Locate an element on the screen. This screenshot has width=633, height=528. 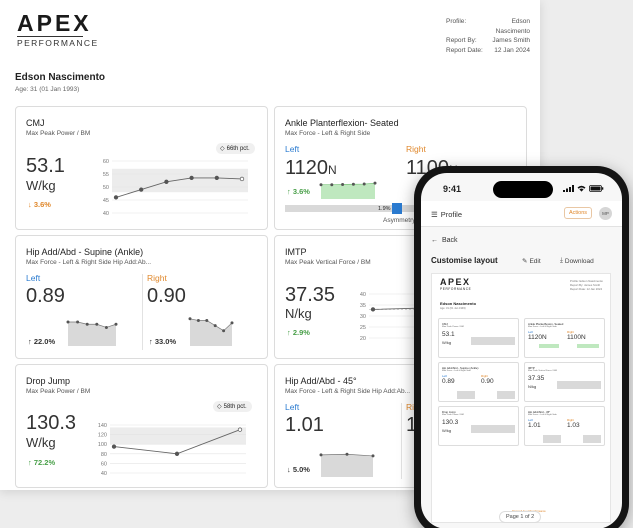
metric-change: ↑ 2.9% is located at coordinates (298, 332).